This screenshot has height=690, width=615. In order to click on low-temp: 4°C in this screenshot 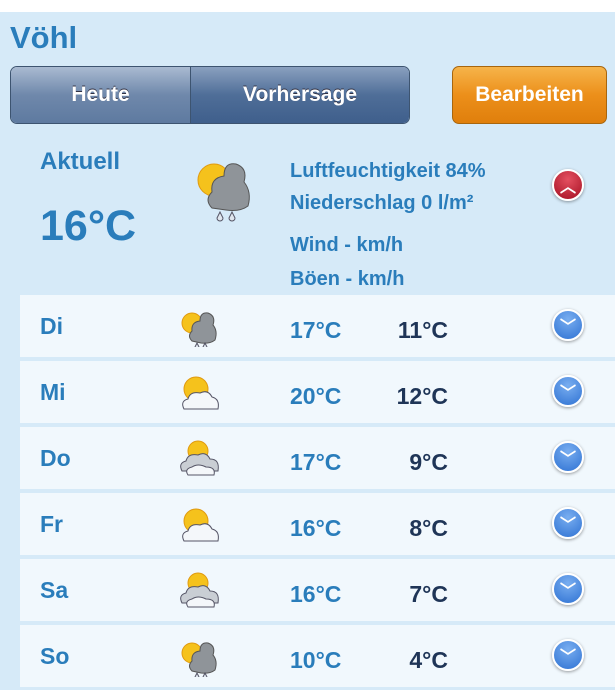, I will do `click(428, 660)`.